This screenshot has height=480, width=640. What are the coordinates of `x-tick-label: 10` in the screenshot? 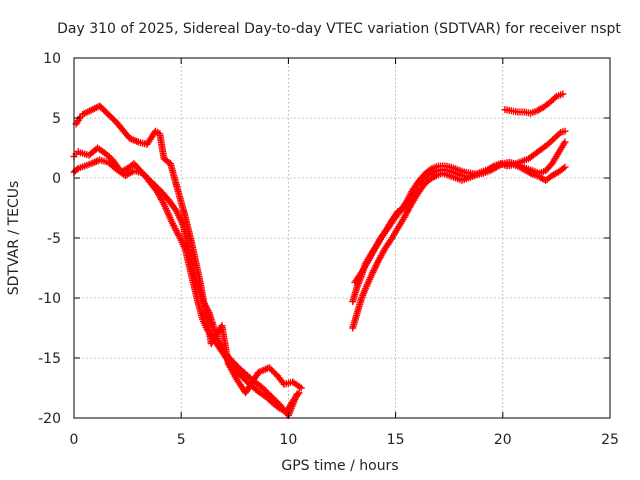 It's located at (288, 440).